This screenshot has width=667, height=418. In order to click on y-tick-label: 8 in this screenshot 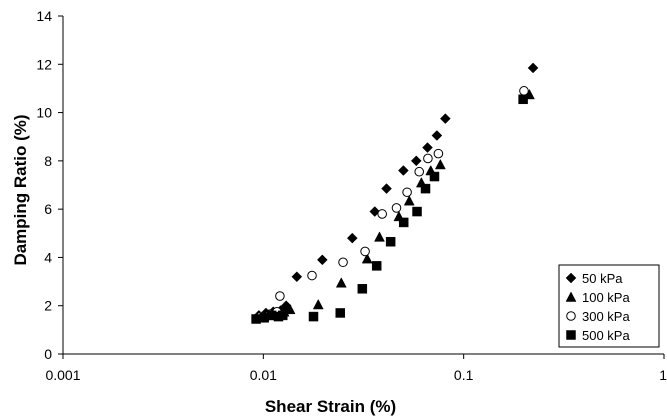, I will do `click(48, 161)`.